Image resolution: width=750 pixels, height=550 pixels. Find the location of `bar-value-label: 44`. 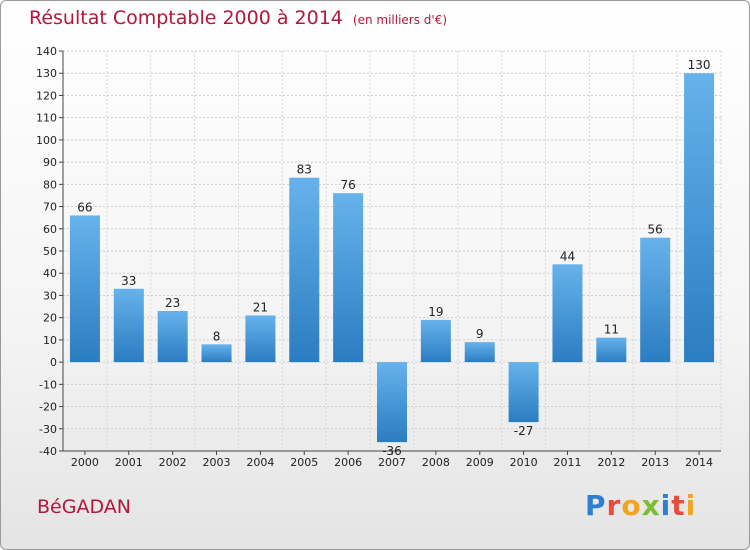

bar-value-label: 44 is located at coordinates (567, 256).